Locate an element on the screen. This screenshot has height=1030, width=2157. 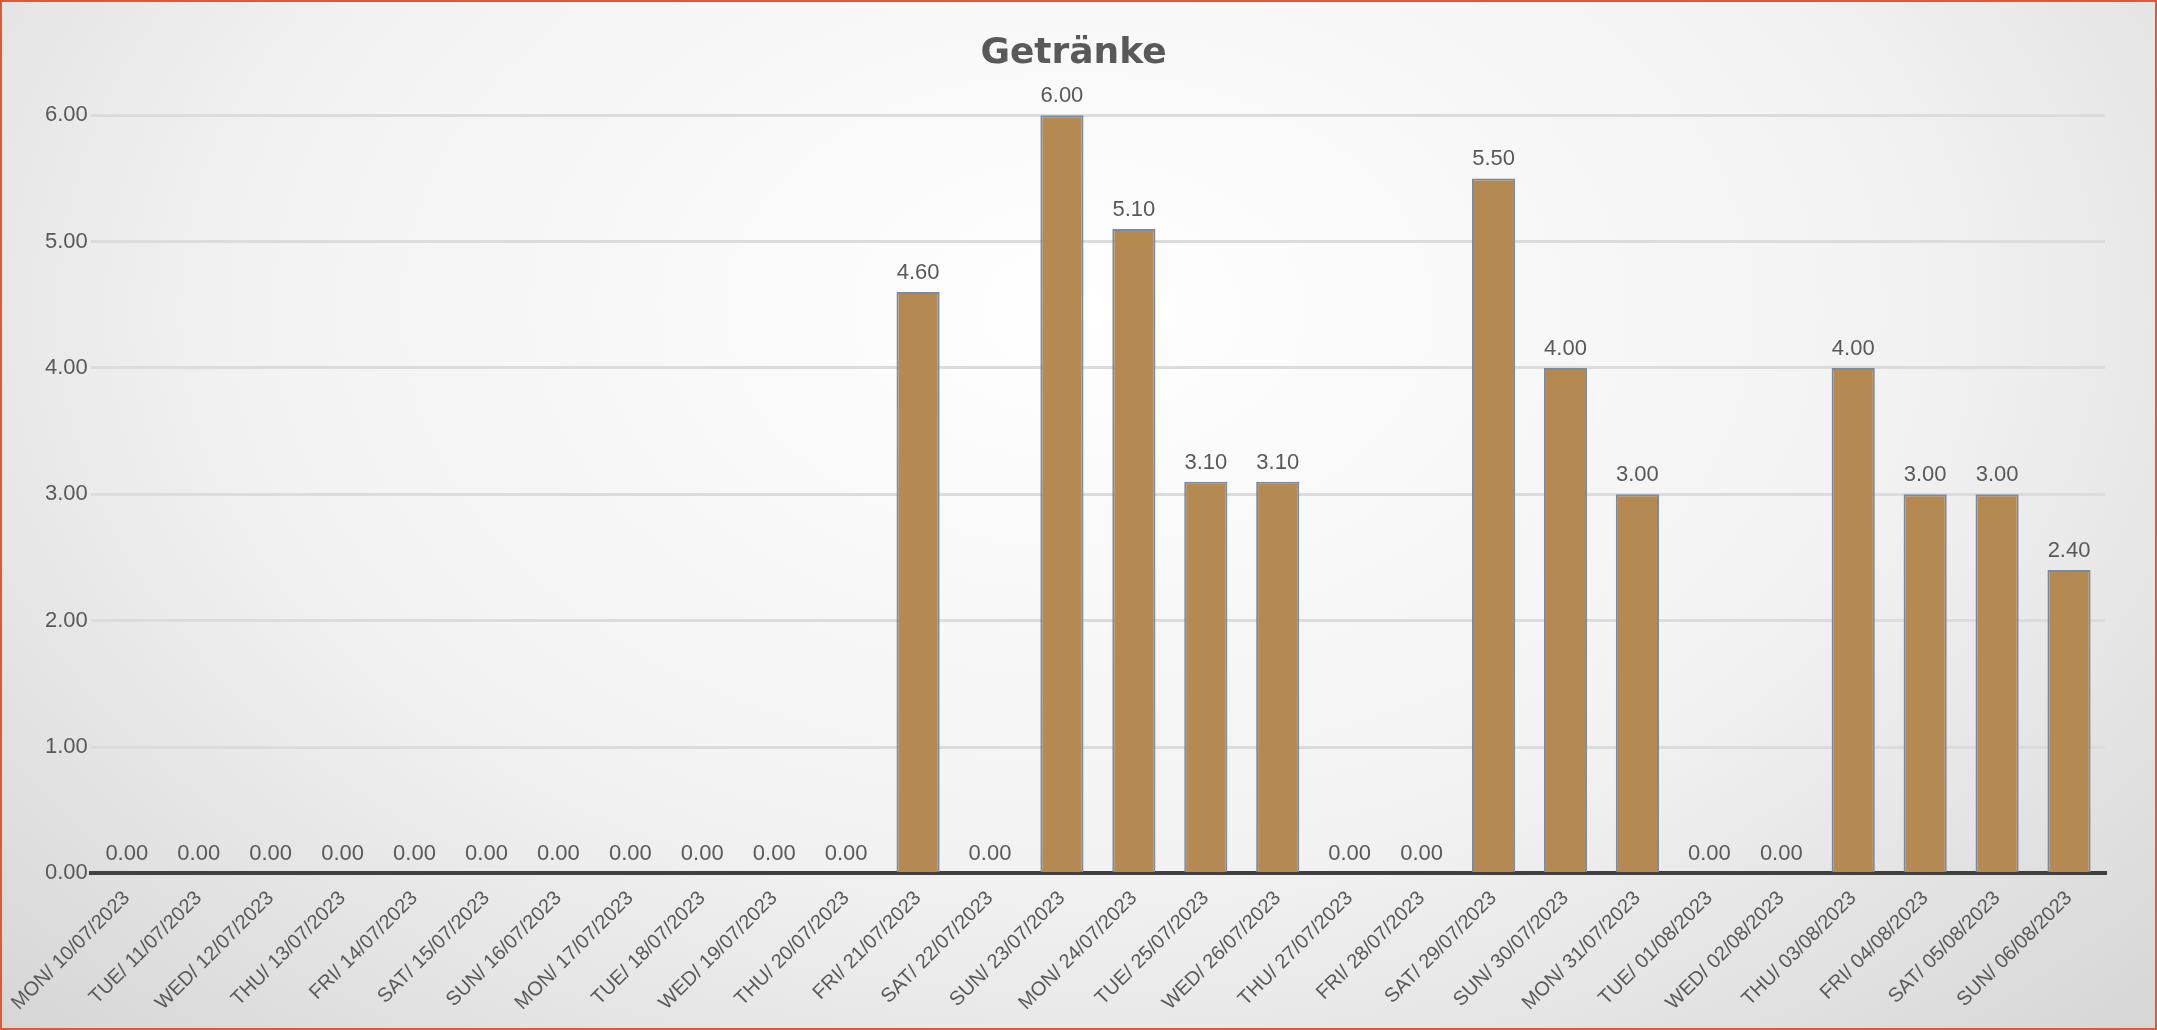
y-tick-label: 0.00 is located at coordinates (66, 872).